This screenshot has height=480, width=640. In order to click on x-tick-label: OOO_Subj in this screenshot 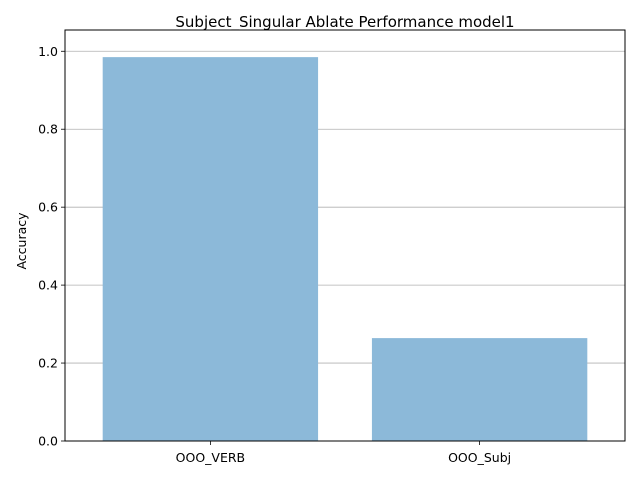, I will do `click(479, 457)`.